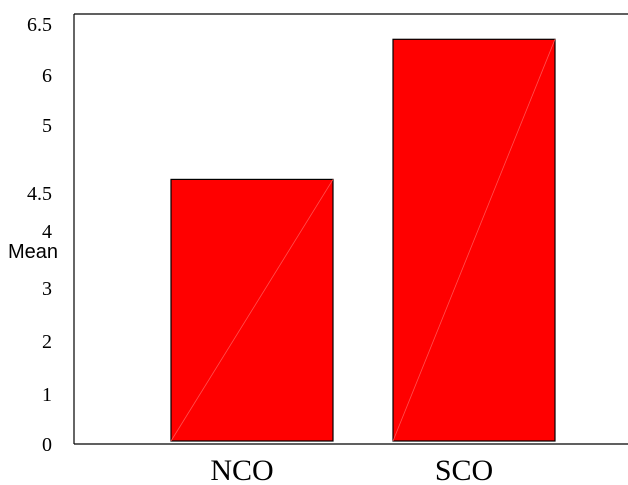 Image resolution: width=628 pixels, height=485 pixels. I want to click on bar-hatch-line, so click(252, 310).